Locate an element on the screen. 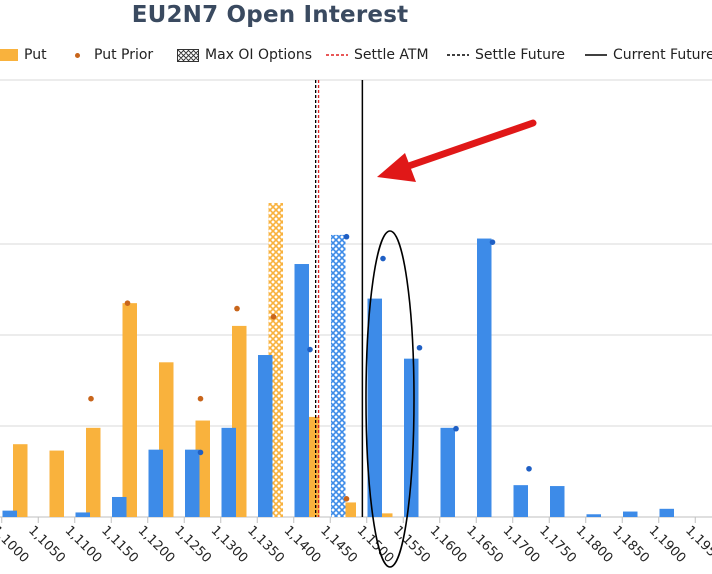 This screenshot has height=574, width=712. x-tick-label: 1,1600 is located at coordinates (448, 544).